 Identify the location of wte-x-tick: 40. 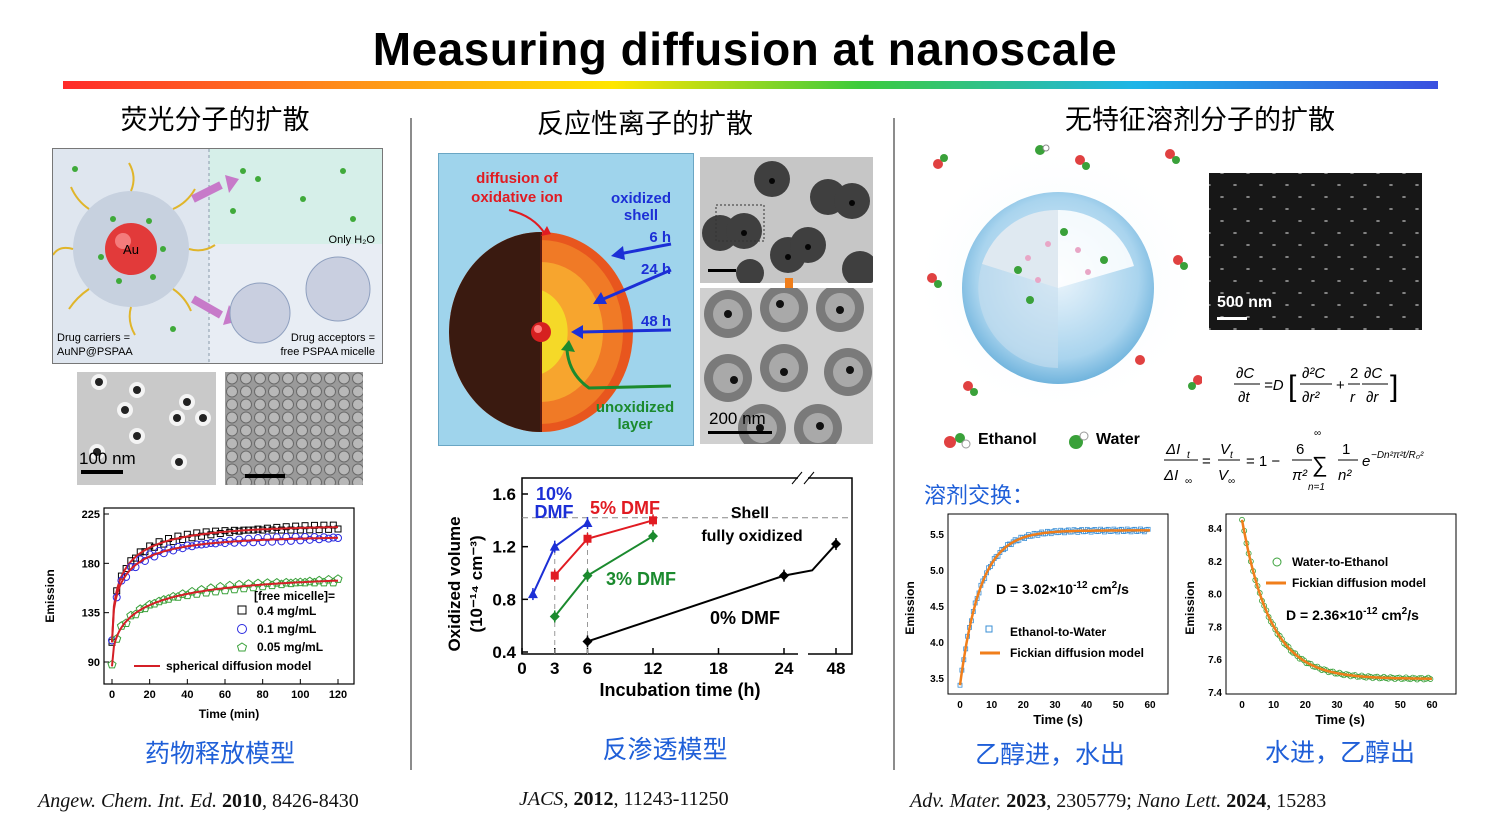
(1369, 705).